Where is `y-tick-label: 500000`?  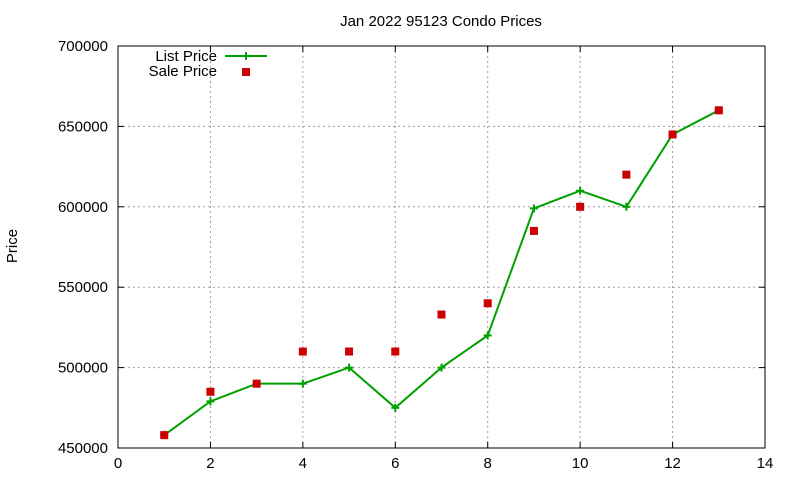 y-tick-label: 500000 is located at coordinates (83, 368).